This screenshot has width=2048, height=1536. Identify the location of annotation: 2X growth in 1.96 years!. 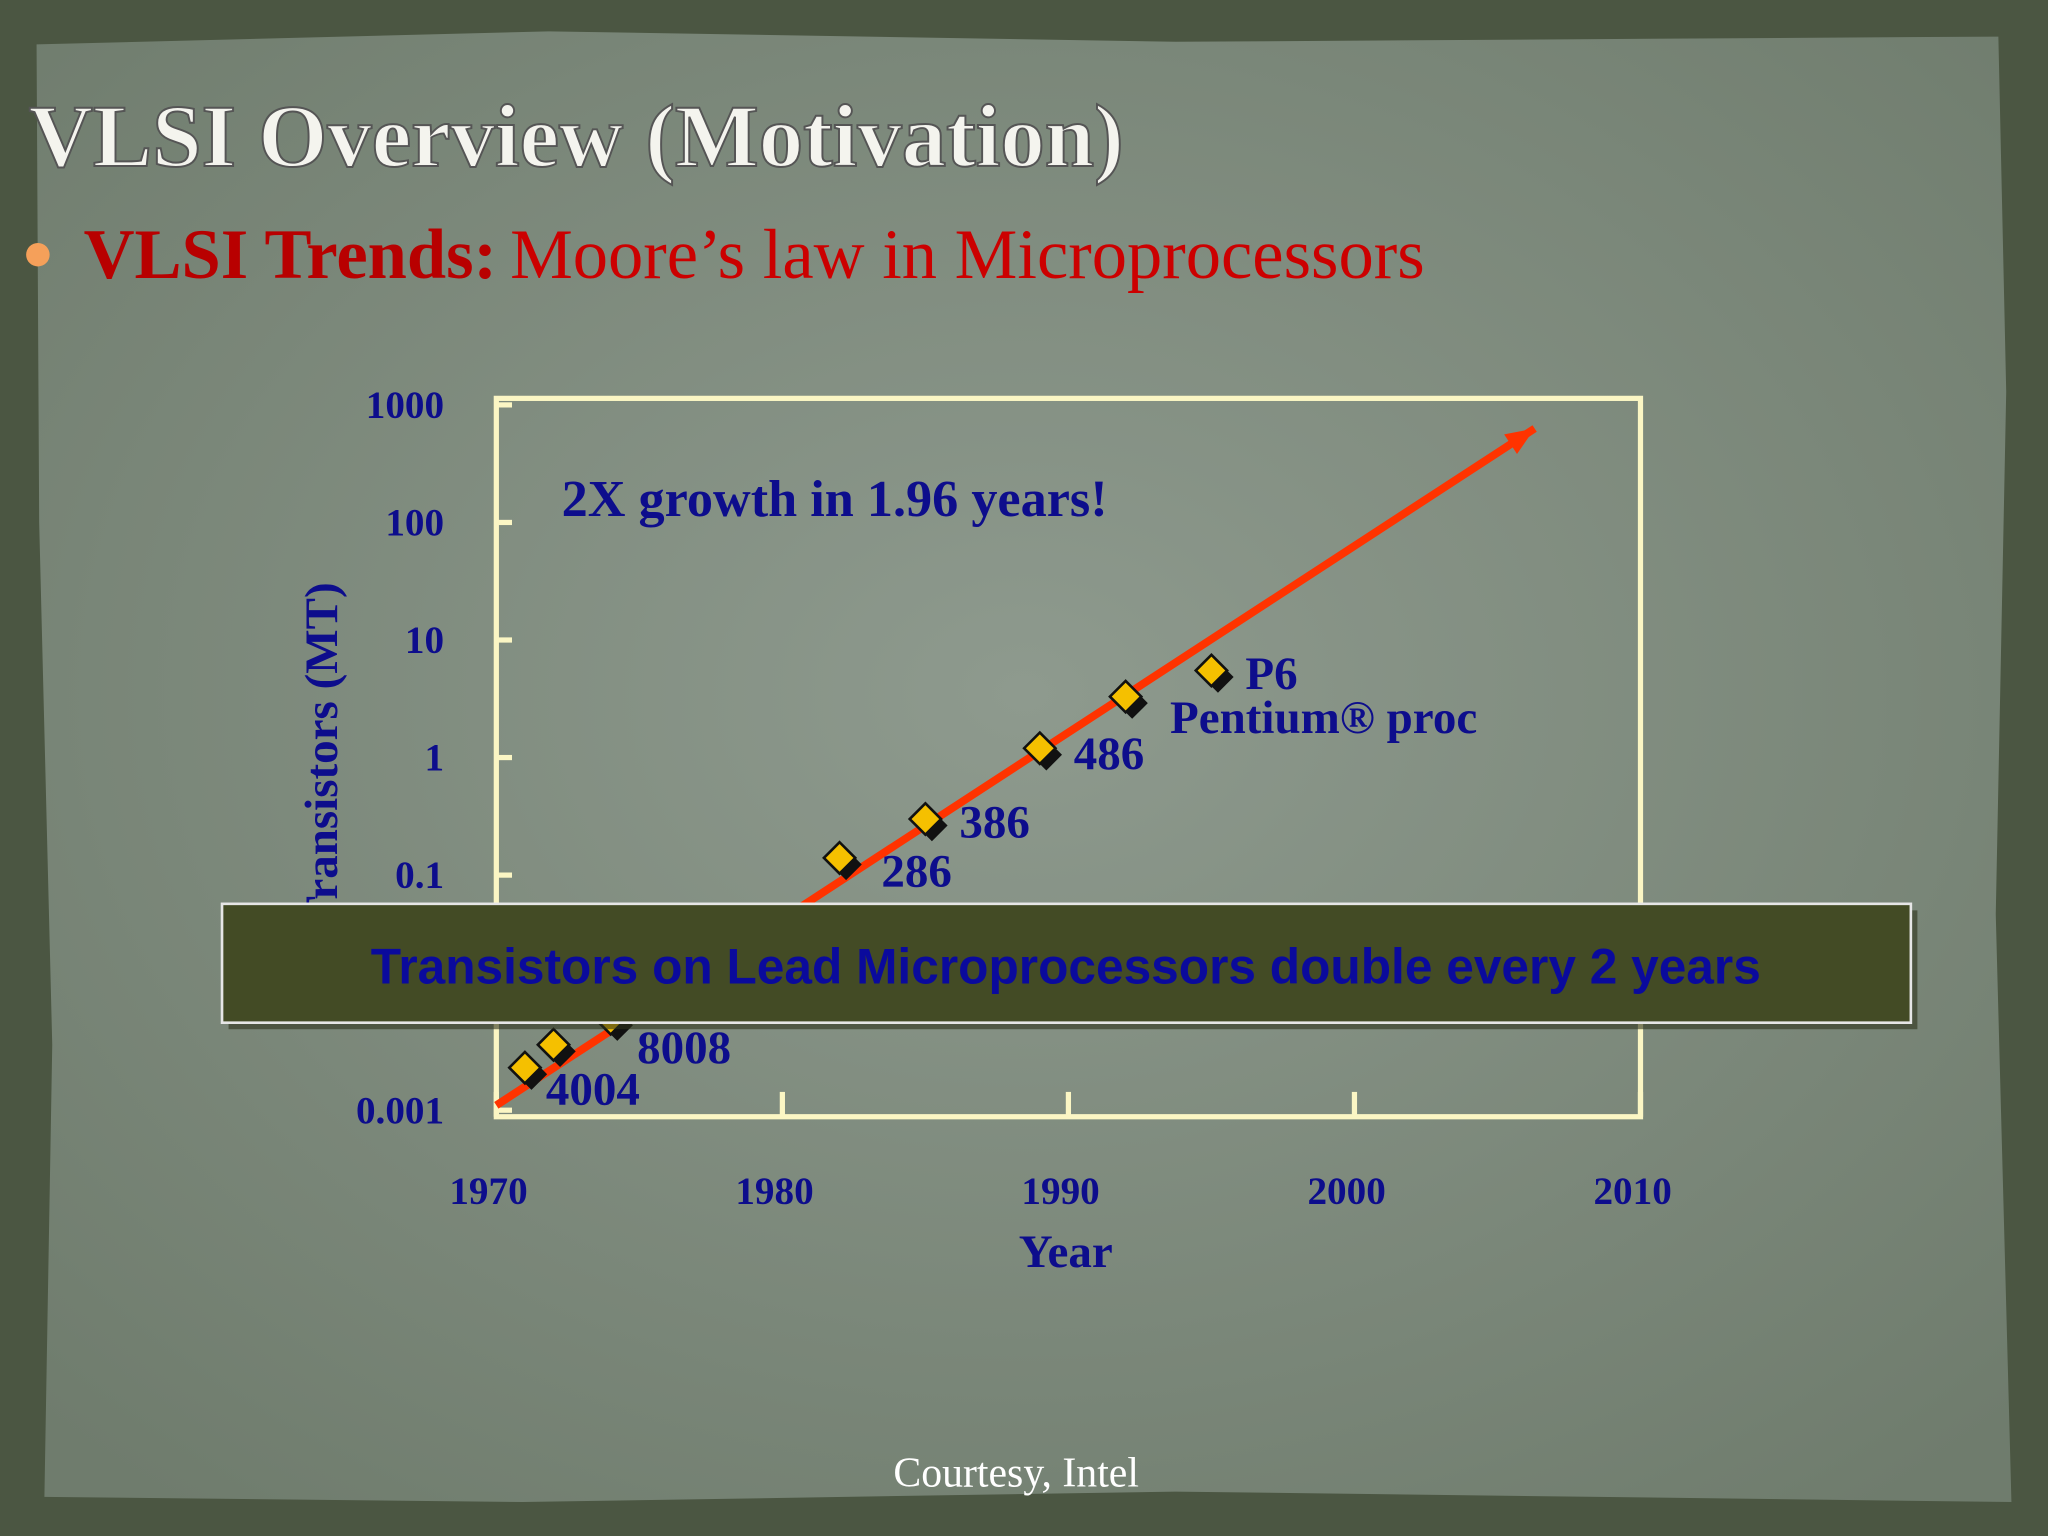
(835, 499).